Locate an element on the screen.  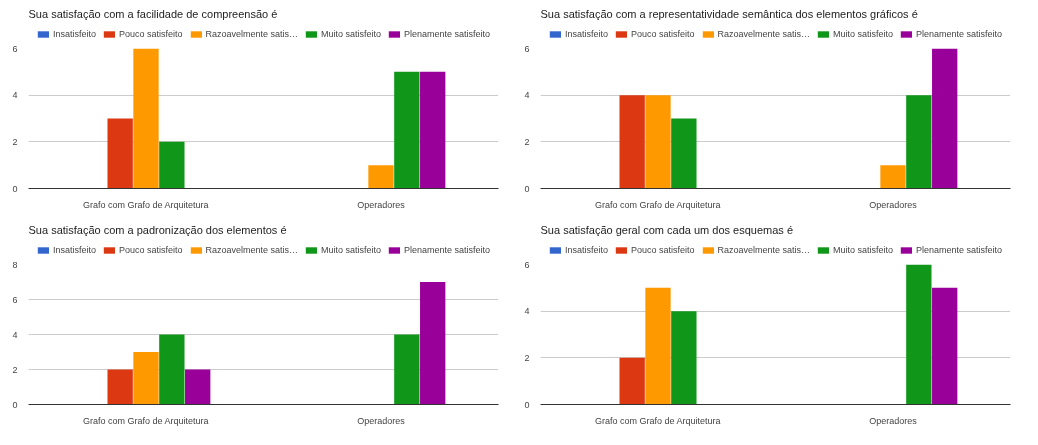
chart-title: Sua satisfação com a facilidade de compreensão é is located at coordinates (153, 13).